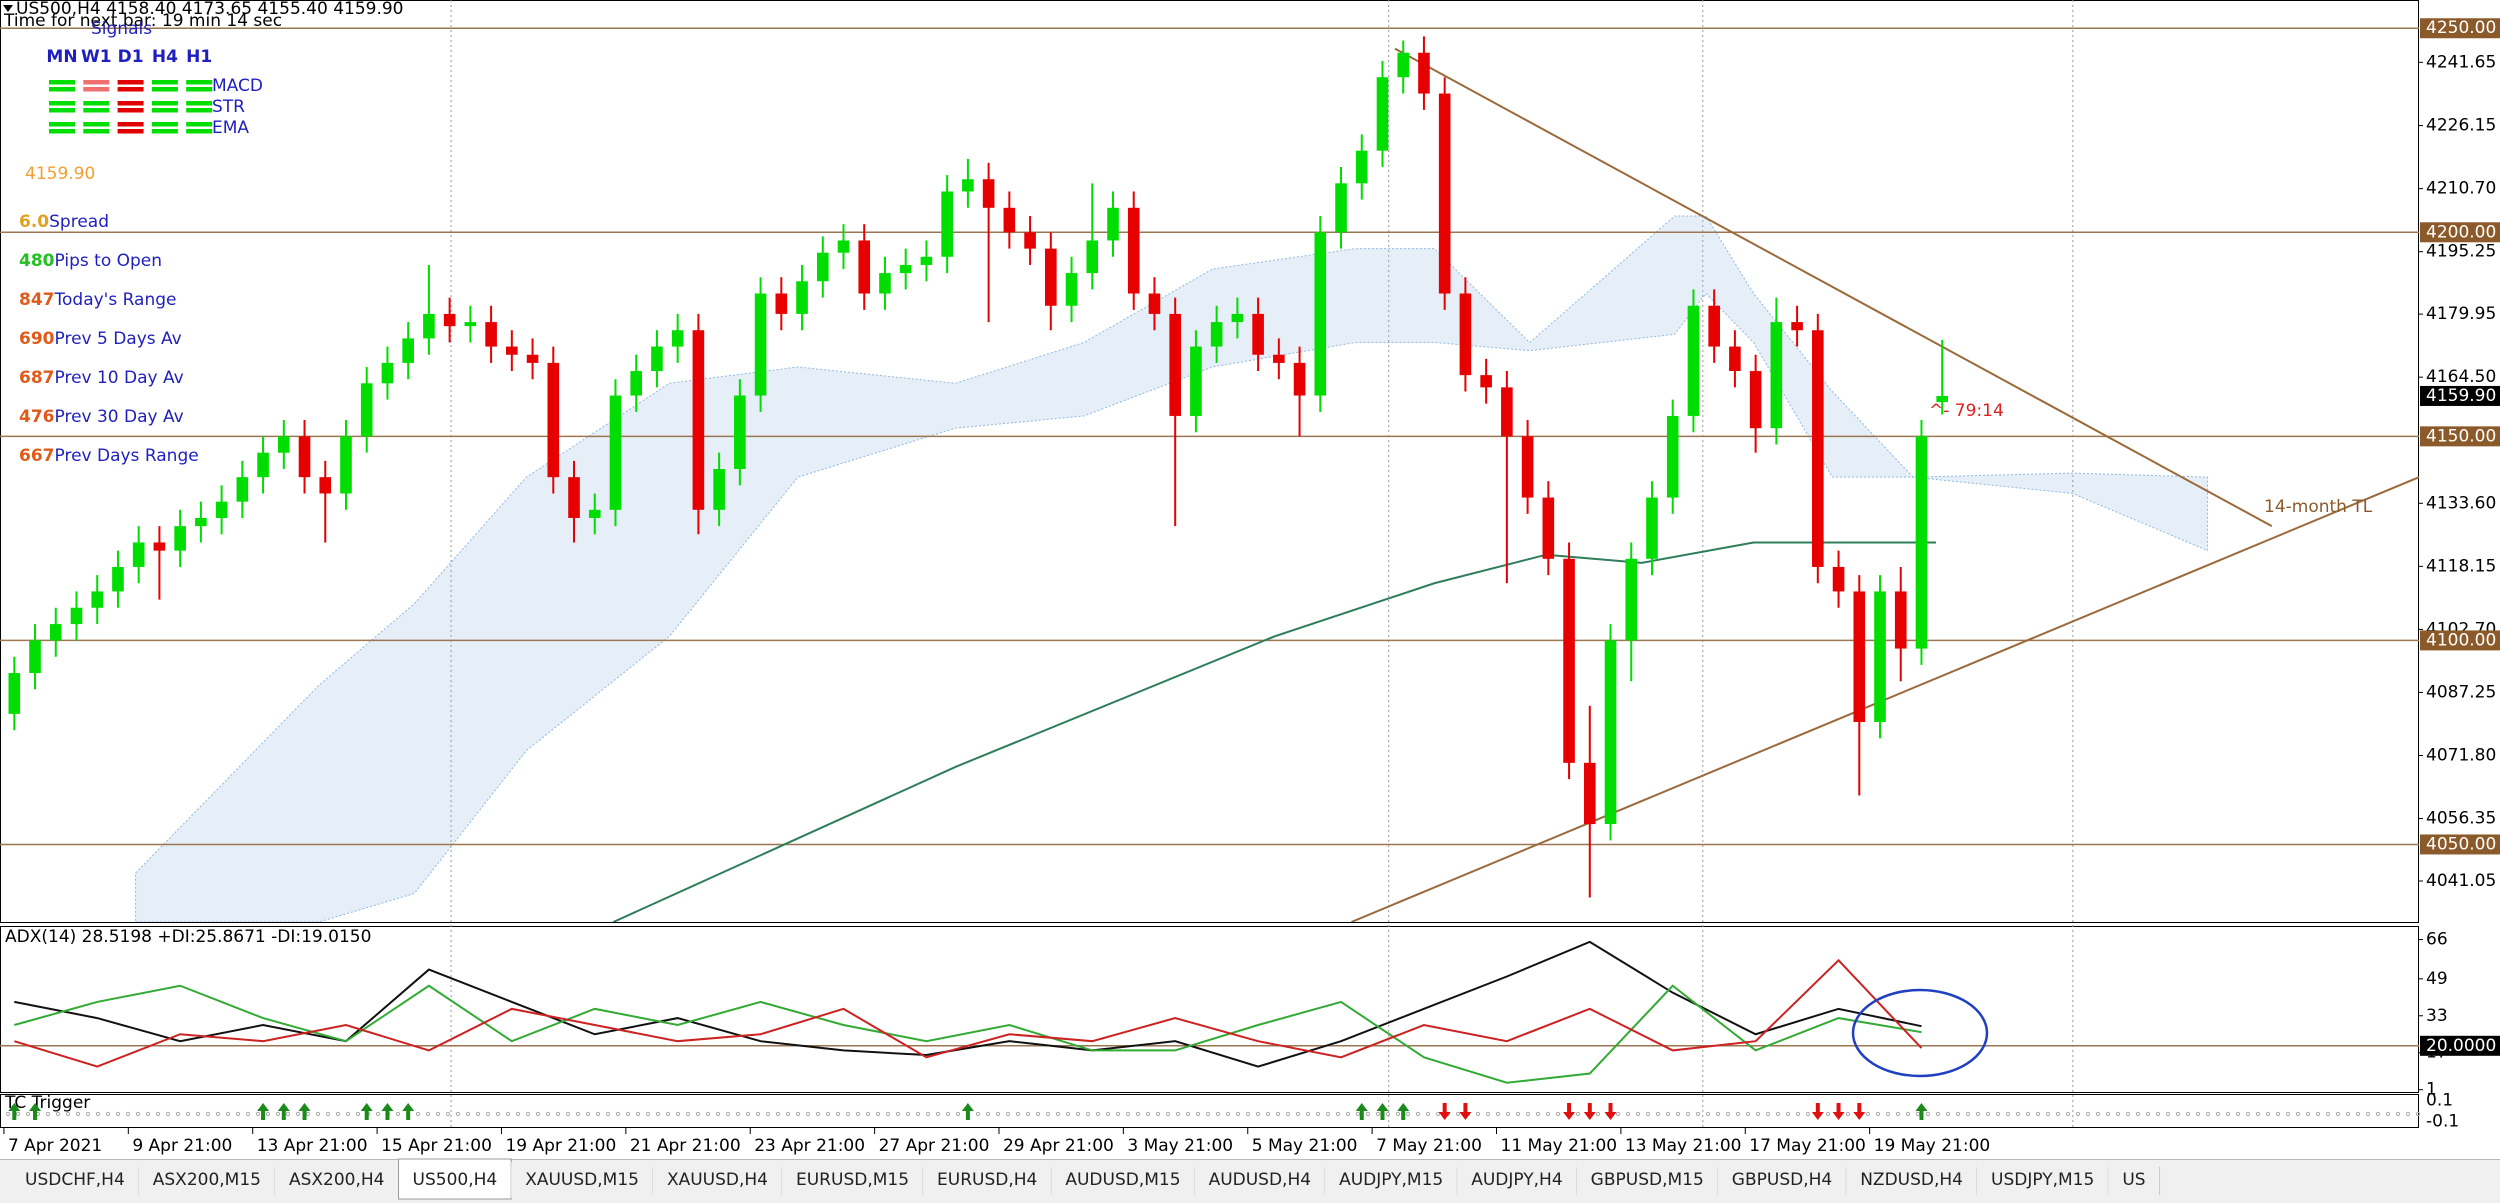 The width and height of the screenshot is (2500, 1203). Describe the element at coordinates (1833, 287) in the screenshot. I see `trendline` at that location.